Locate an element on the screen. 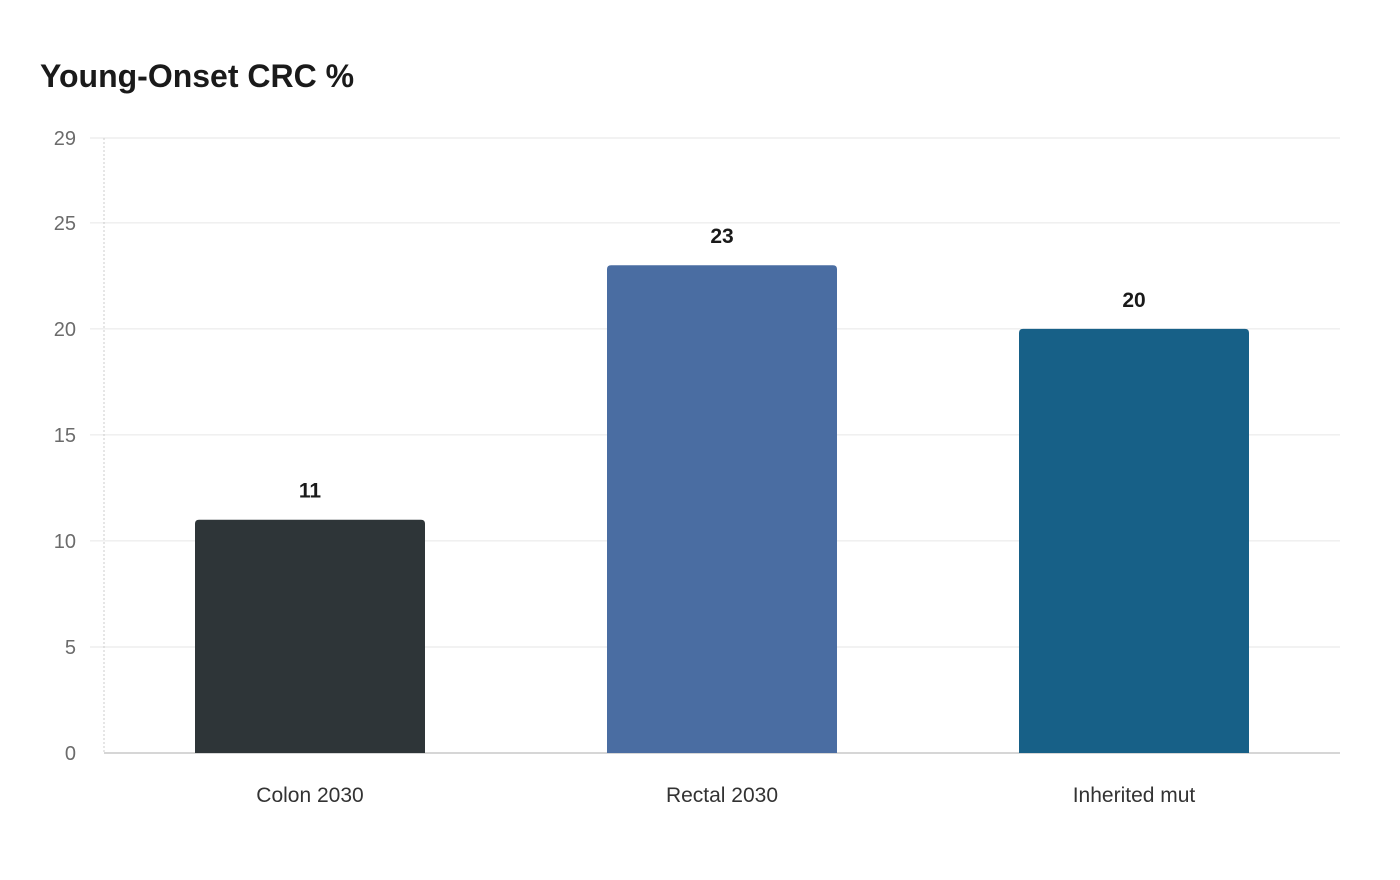  y-tick-label: 0 is located at coordinates (70, 754).